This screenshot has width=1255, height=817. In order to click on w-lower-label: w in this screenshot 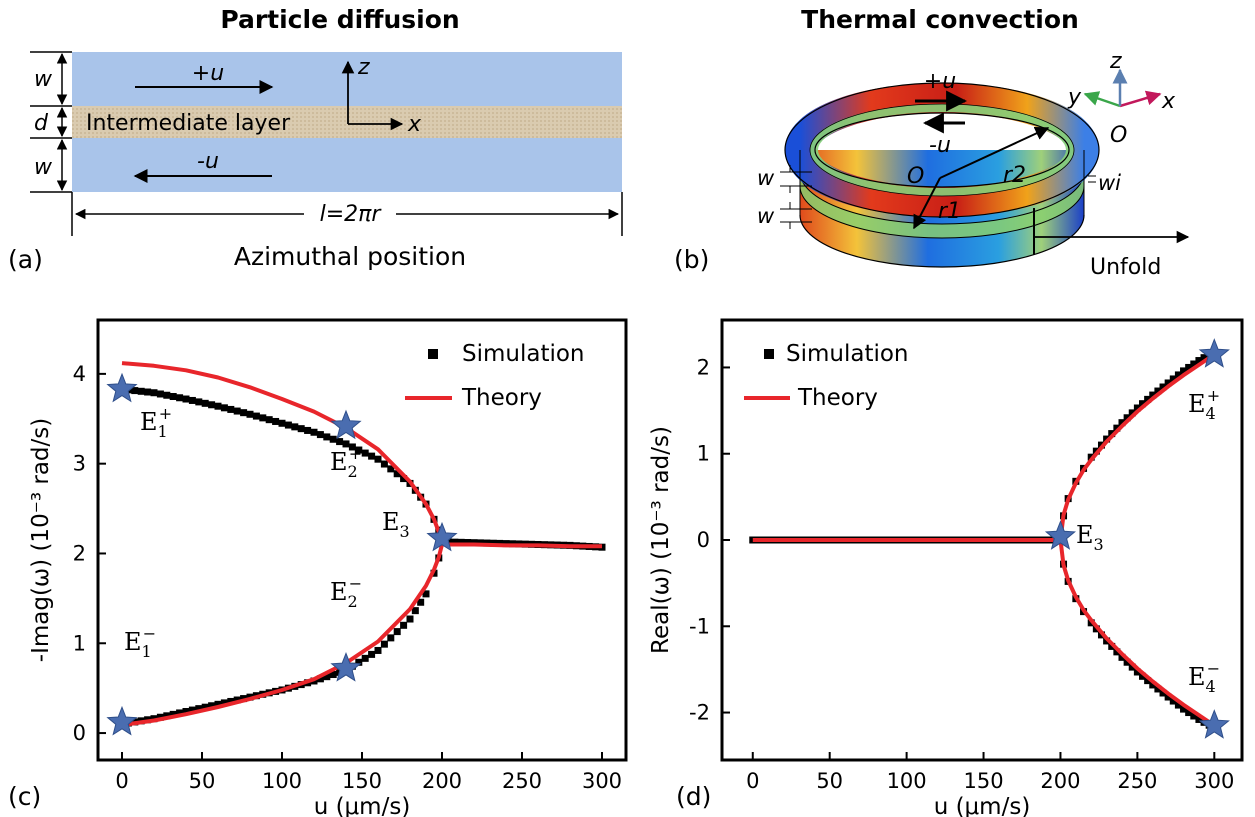, I will do `click(43, 167)`.